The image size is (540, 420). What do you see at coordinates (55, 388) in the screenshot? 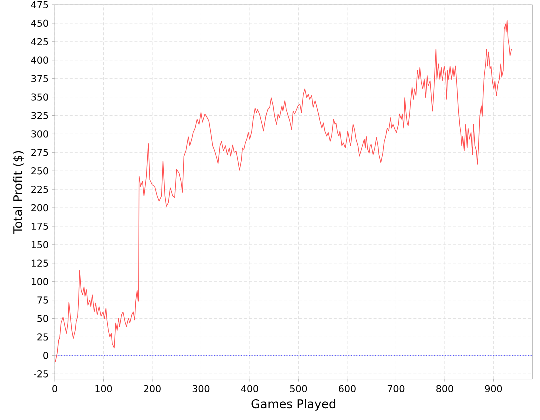
I see `x-tick-label: 0` at bounding box center [55, 388].